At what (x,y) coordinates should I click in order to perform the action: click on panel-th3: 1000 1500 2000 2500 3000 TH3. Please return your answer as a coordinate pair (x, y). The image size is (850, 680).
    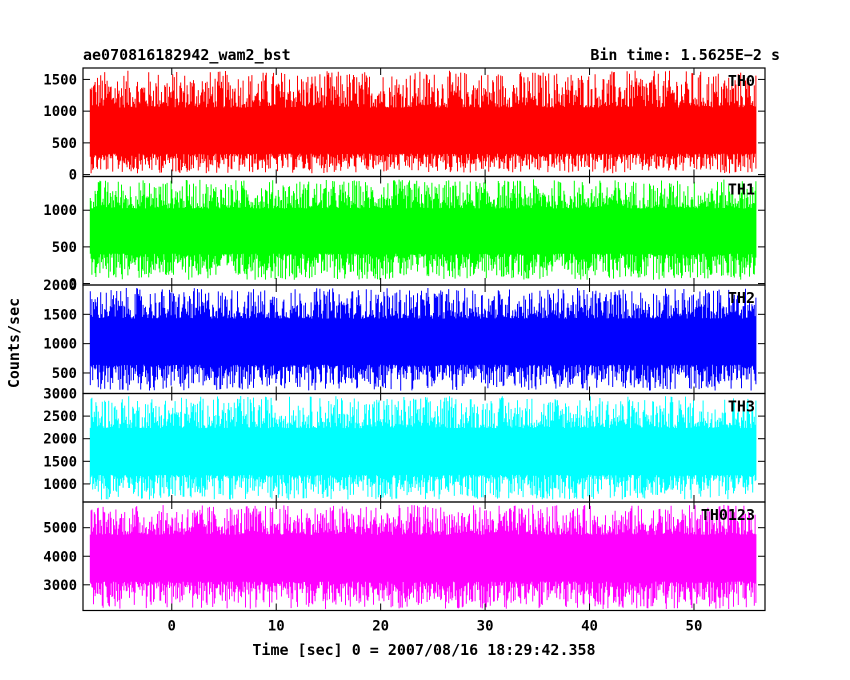
    Looking at the image, I should click on (404, 445).